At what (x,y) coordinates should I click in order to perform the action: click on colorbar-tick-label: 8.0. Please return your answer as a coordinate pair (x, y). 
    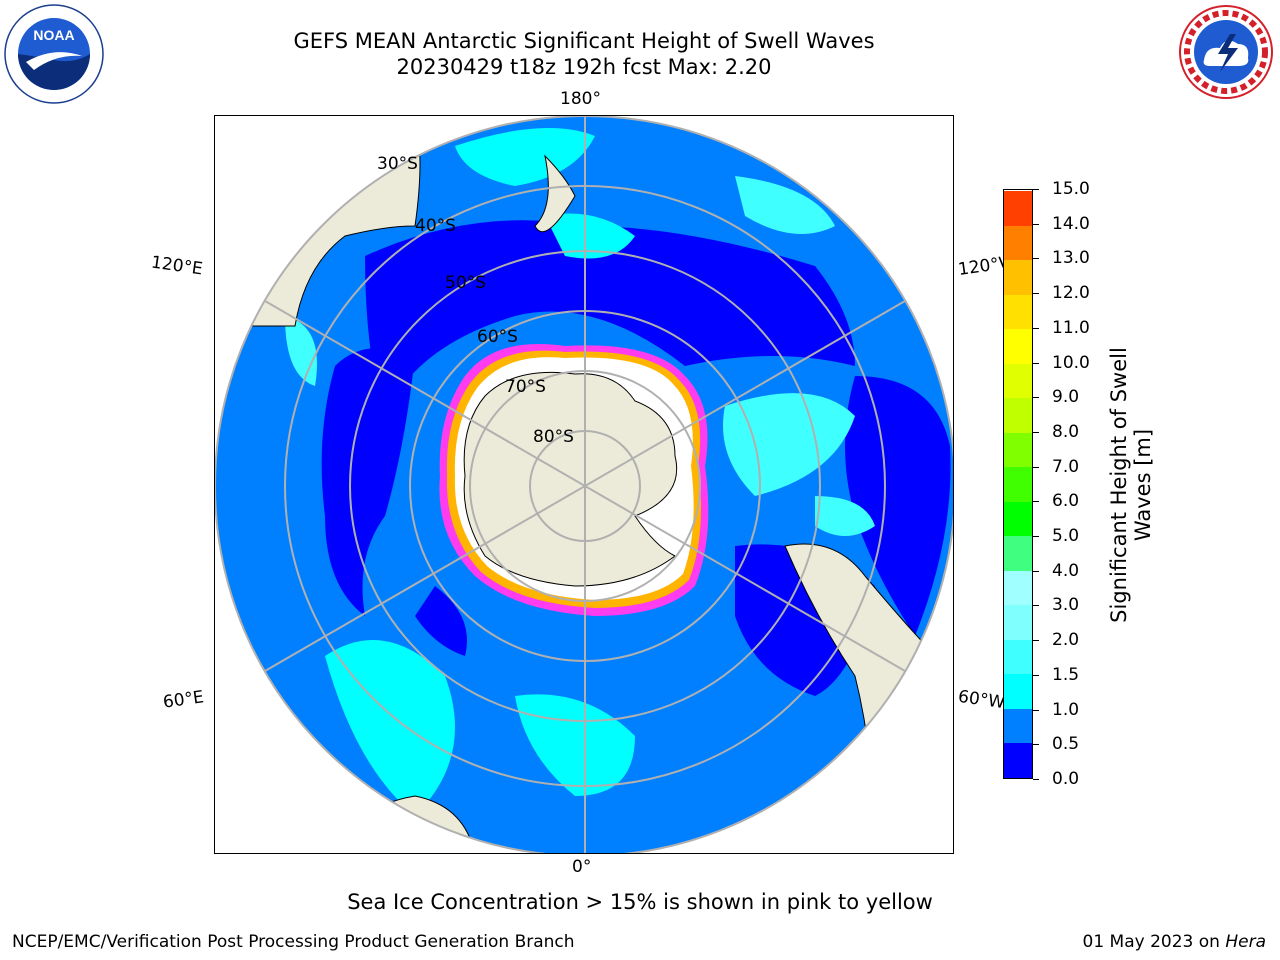
    Looking at the image, I should click on (1066, 431).